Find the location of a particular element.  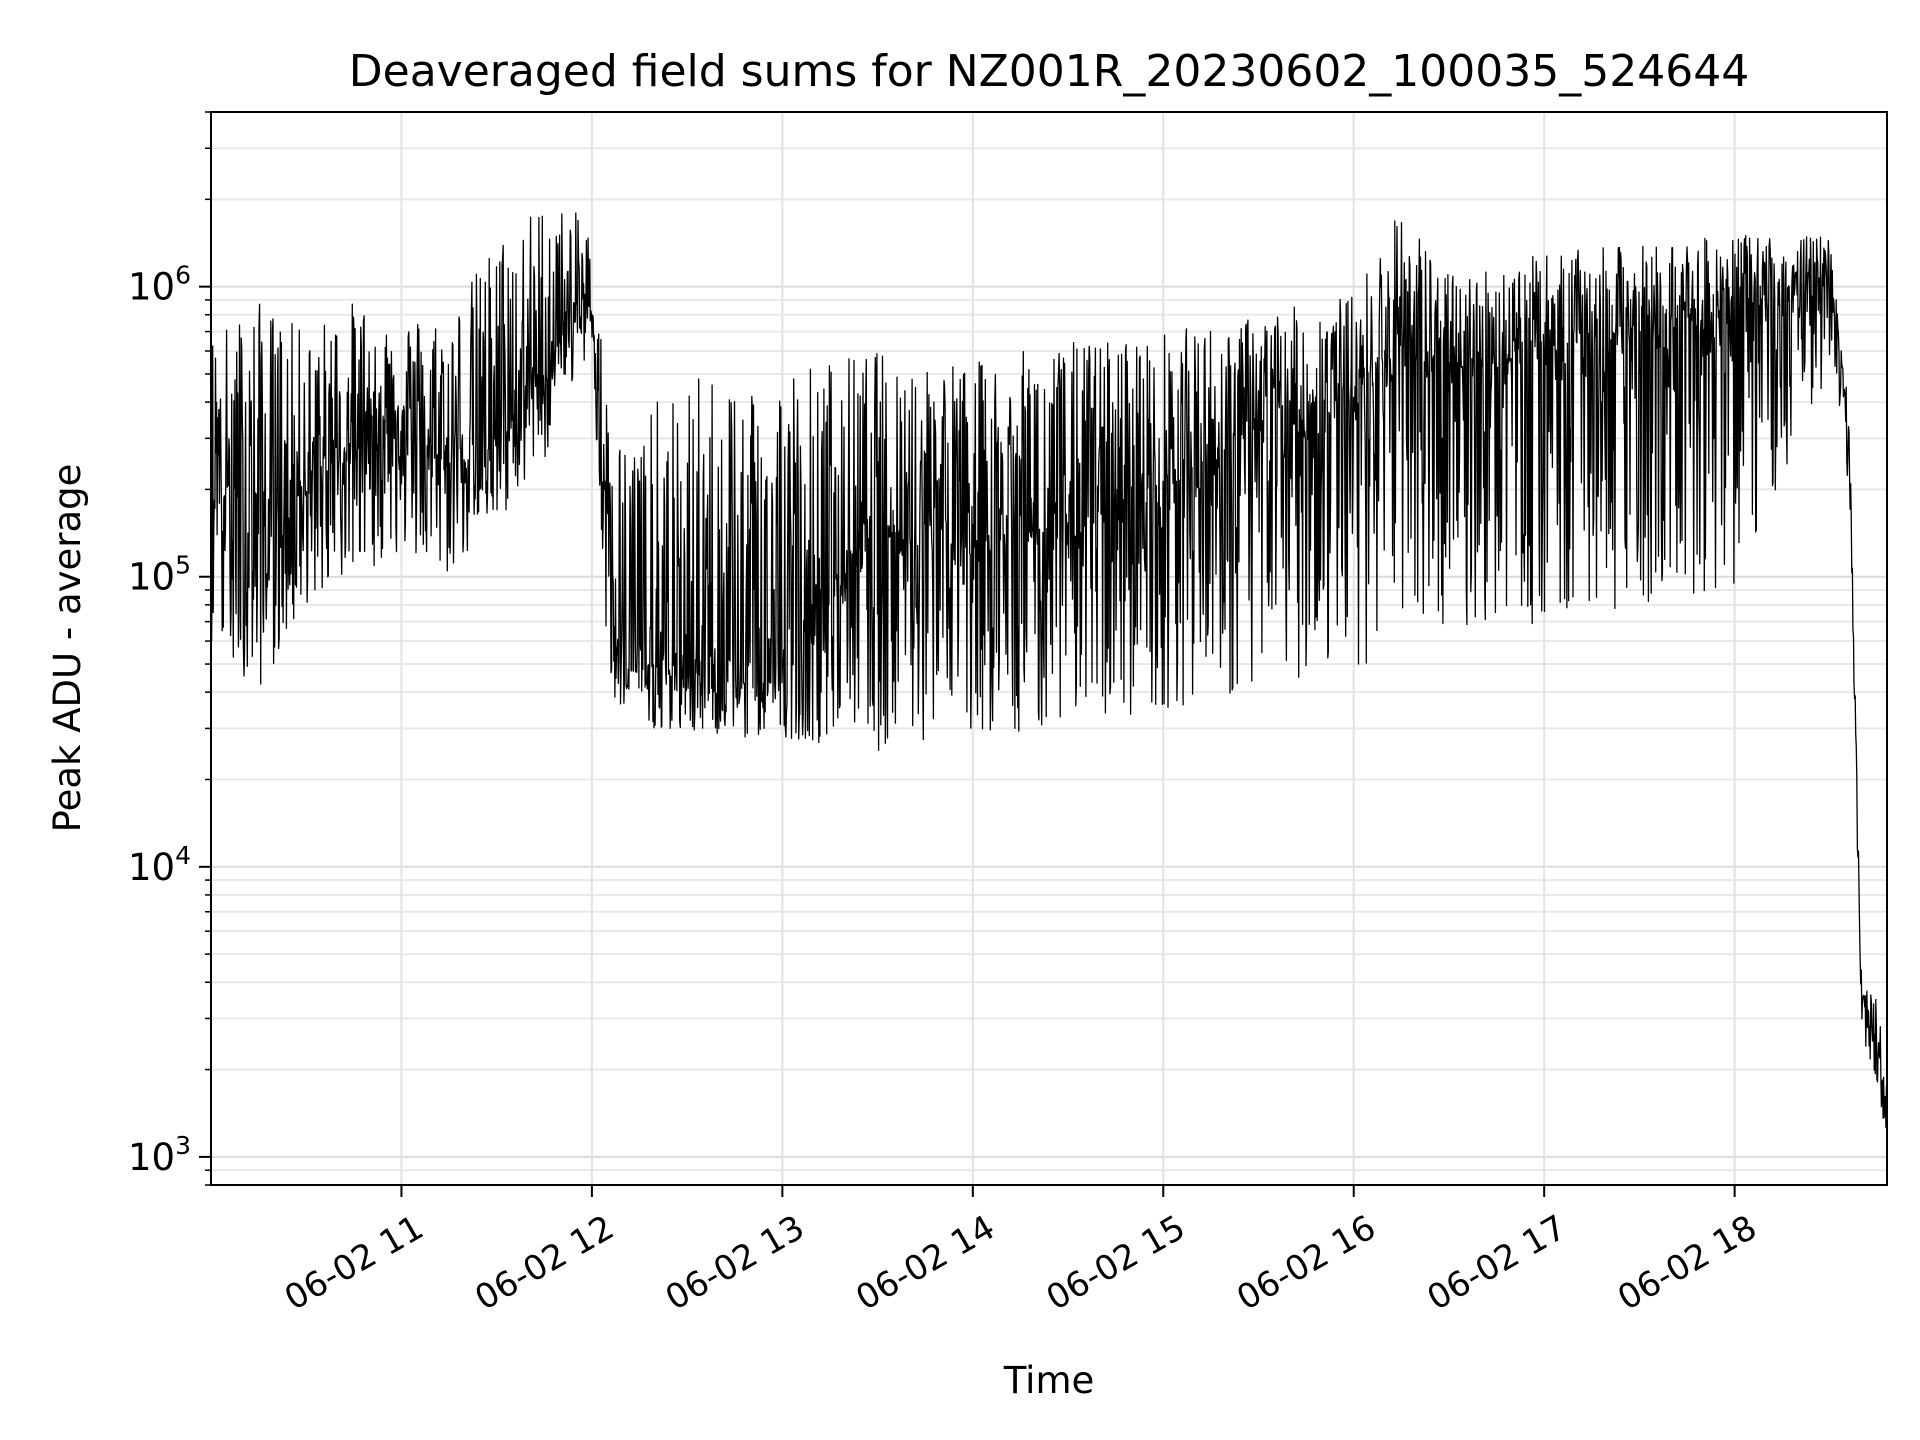

y-axis: 10³ 10⁴ 10⁵ 10⁶ is located at coordinates (169, 648).